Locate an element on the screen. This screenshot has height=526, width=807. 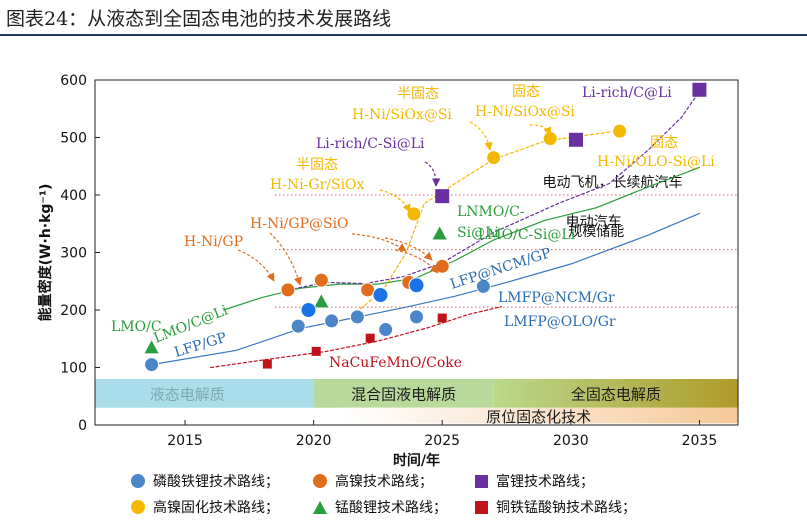
chart-title: 图表24：从液态到全固态电池的技术发展路线 is located at coordinates (199, 19).